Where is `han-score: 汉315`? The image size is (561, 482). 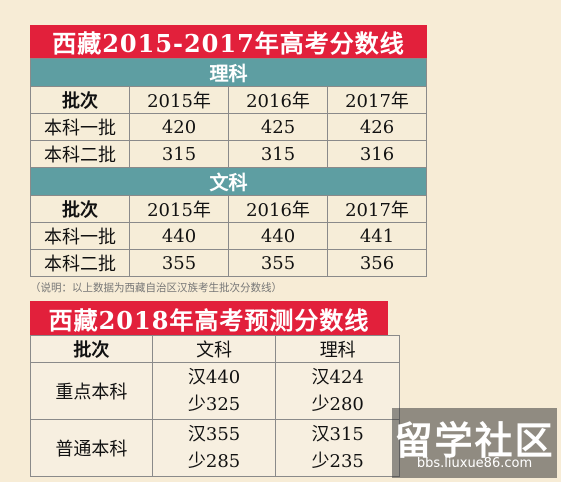 han-score: 汉315 is located at coordinates (337, 434).